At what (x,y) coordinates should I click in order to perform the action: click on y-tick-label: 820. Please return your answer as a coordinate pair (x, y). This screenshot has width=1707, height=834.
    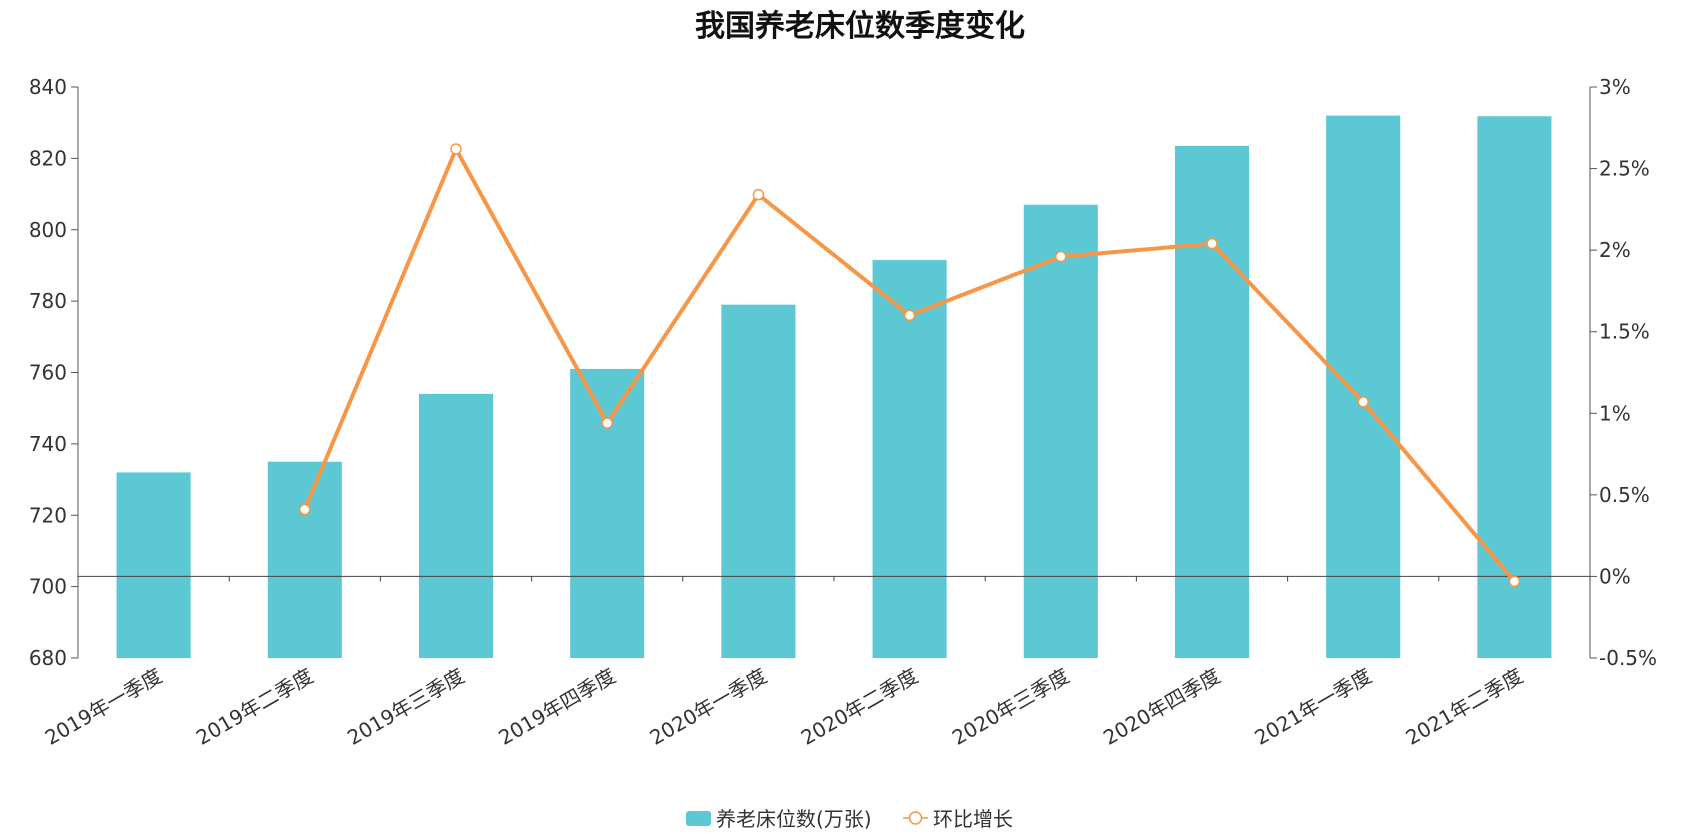
    Looking at the image, I should click on (48, 158).